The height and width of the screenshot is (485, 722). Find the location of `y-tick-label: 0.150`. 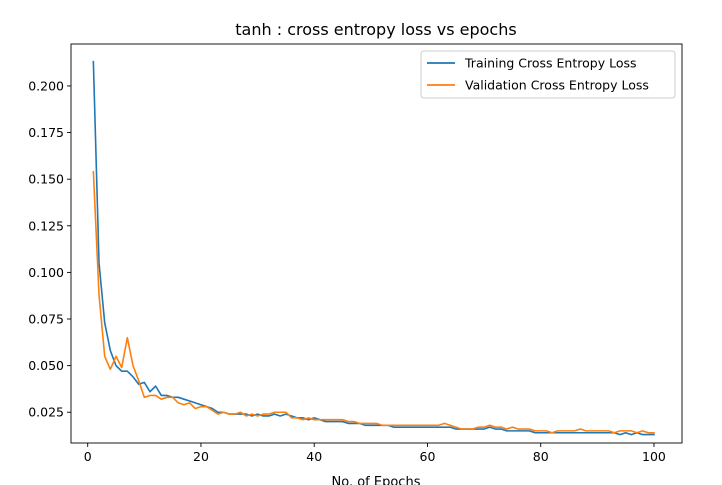

y-tick-label: 0.150 is located at coordinates (46, 179).